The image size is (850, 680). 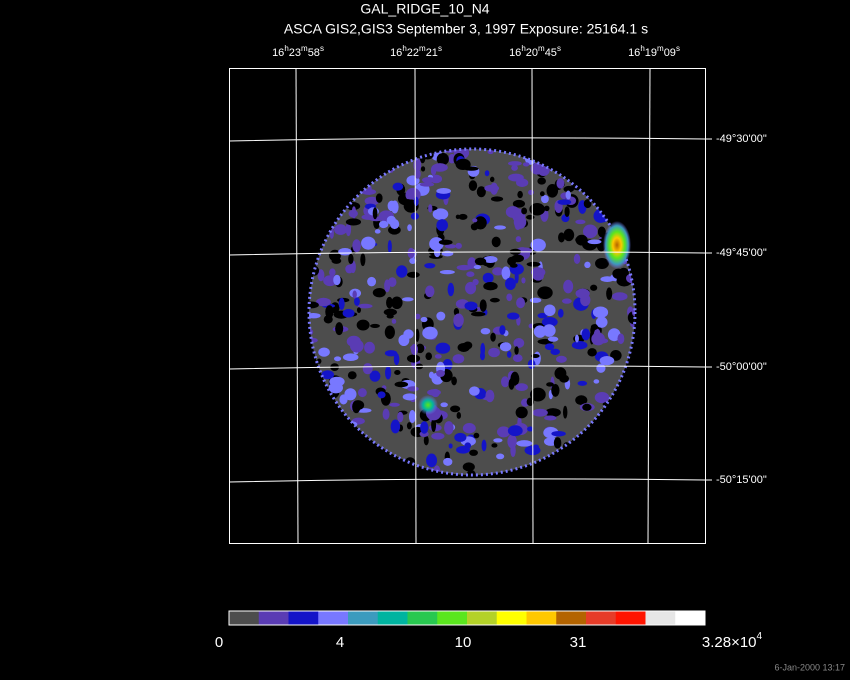 I want to click on colorbar-label: 31, so click(x=578, y=642).